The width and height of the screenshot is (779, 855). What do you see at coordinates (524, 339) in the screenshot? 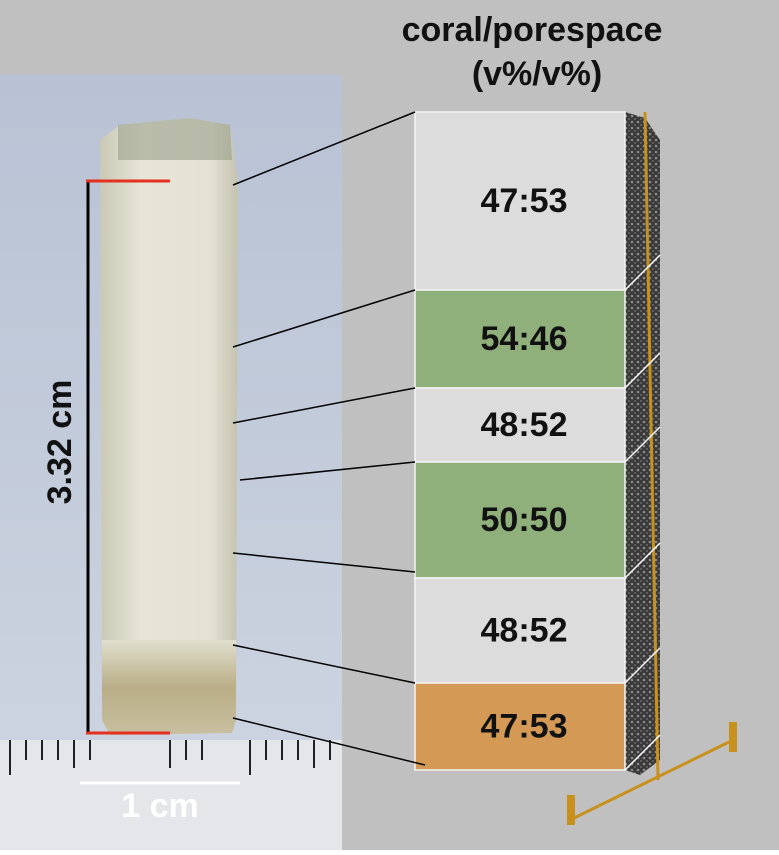
I see `segment-label: 54:46` at bounding box center [524, 339].